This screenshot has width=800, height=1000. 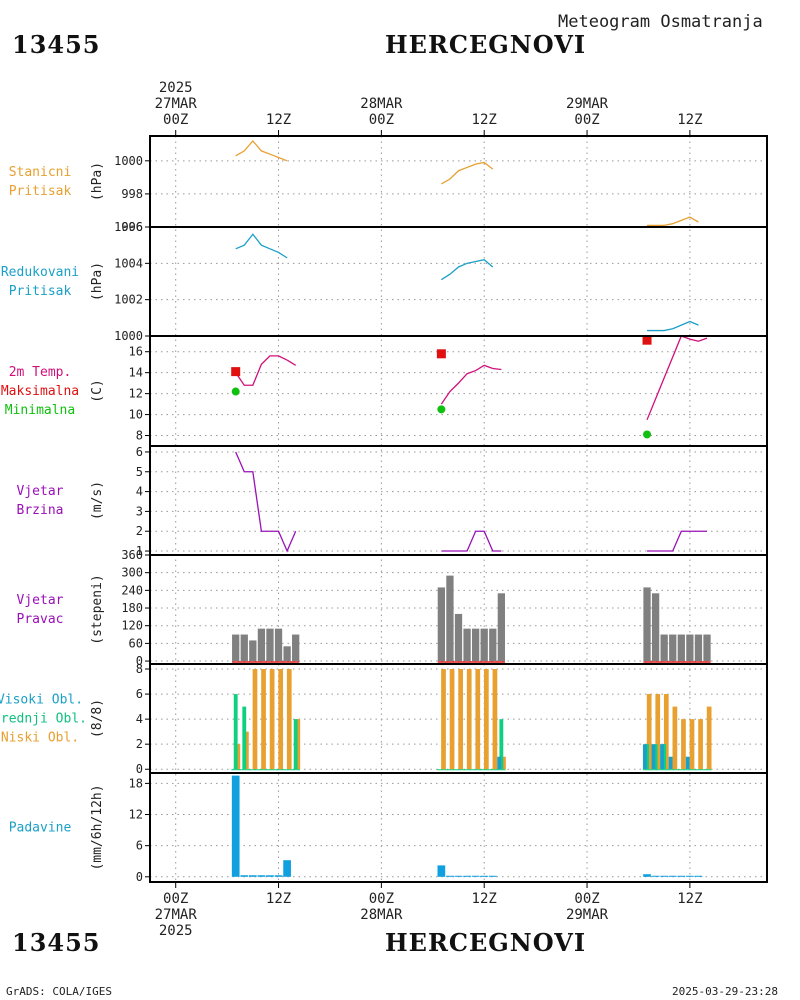 What do you see at coordinates (59, 991) in the screenshot?
I see `footer-credit: GrADS: COLA/IGES` at bounding box center [59, 991].